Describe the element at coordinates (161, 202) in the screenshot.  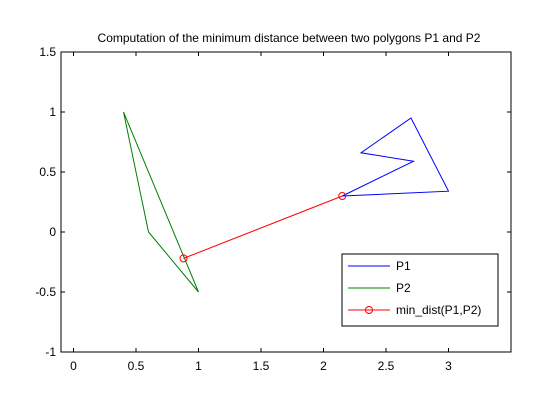
I see `series-line-p2` at that location.